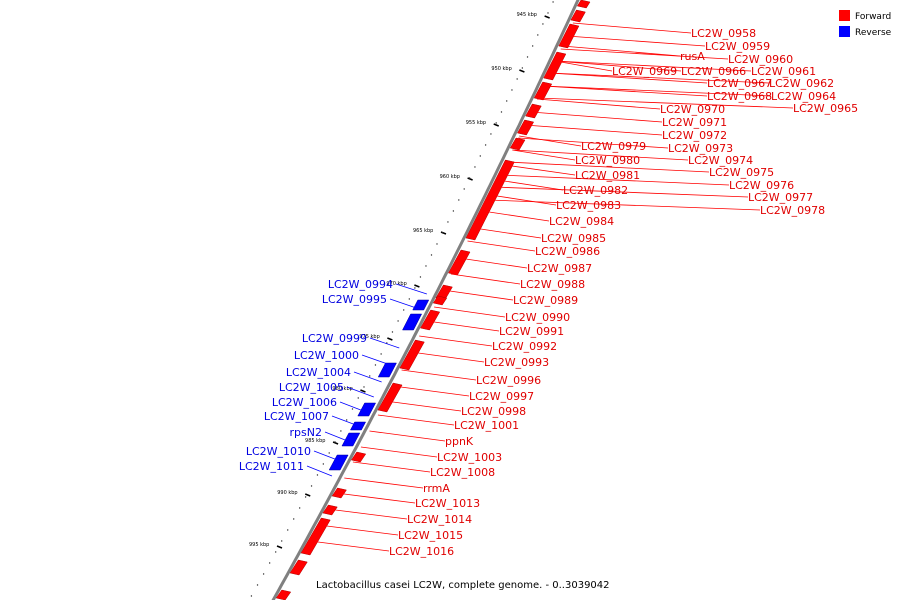 The image size is (900, 600). I want to click on forward-gene-label: LC2W_0981, so click(607, 175).